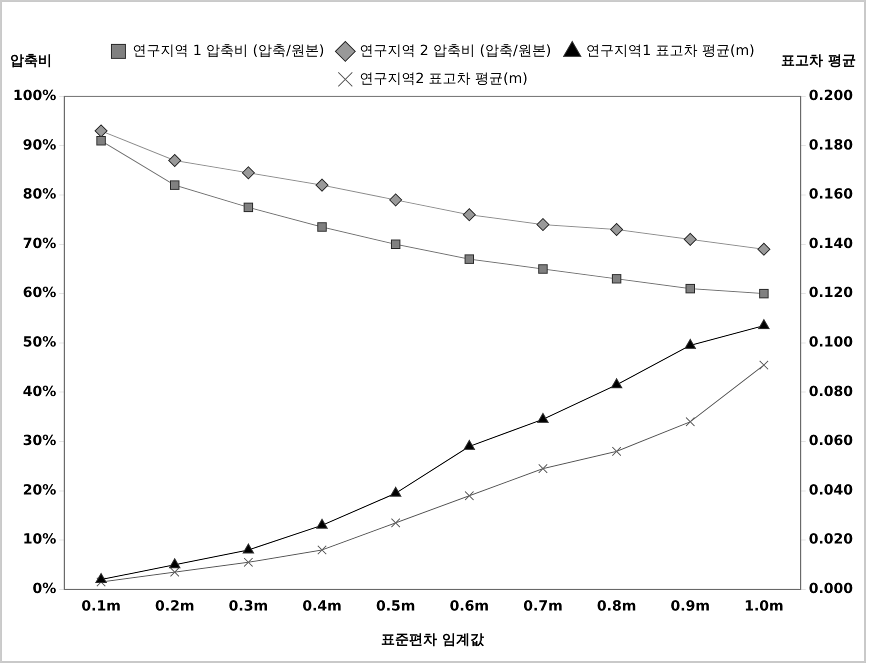 This screenshot has height=667, width=870. Describe the element at coordinates (831, 194) in the screenshot. I see `y2-tick-label: 0.160` at that location.